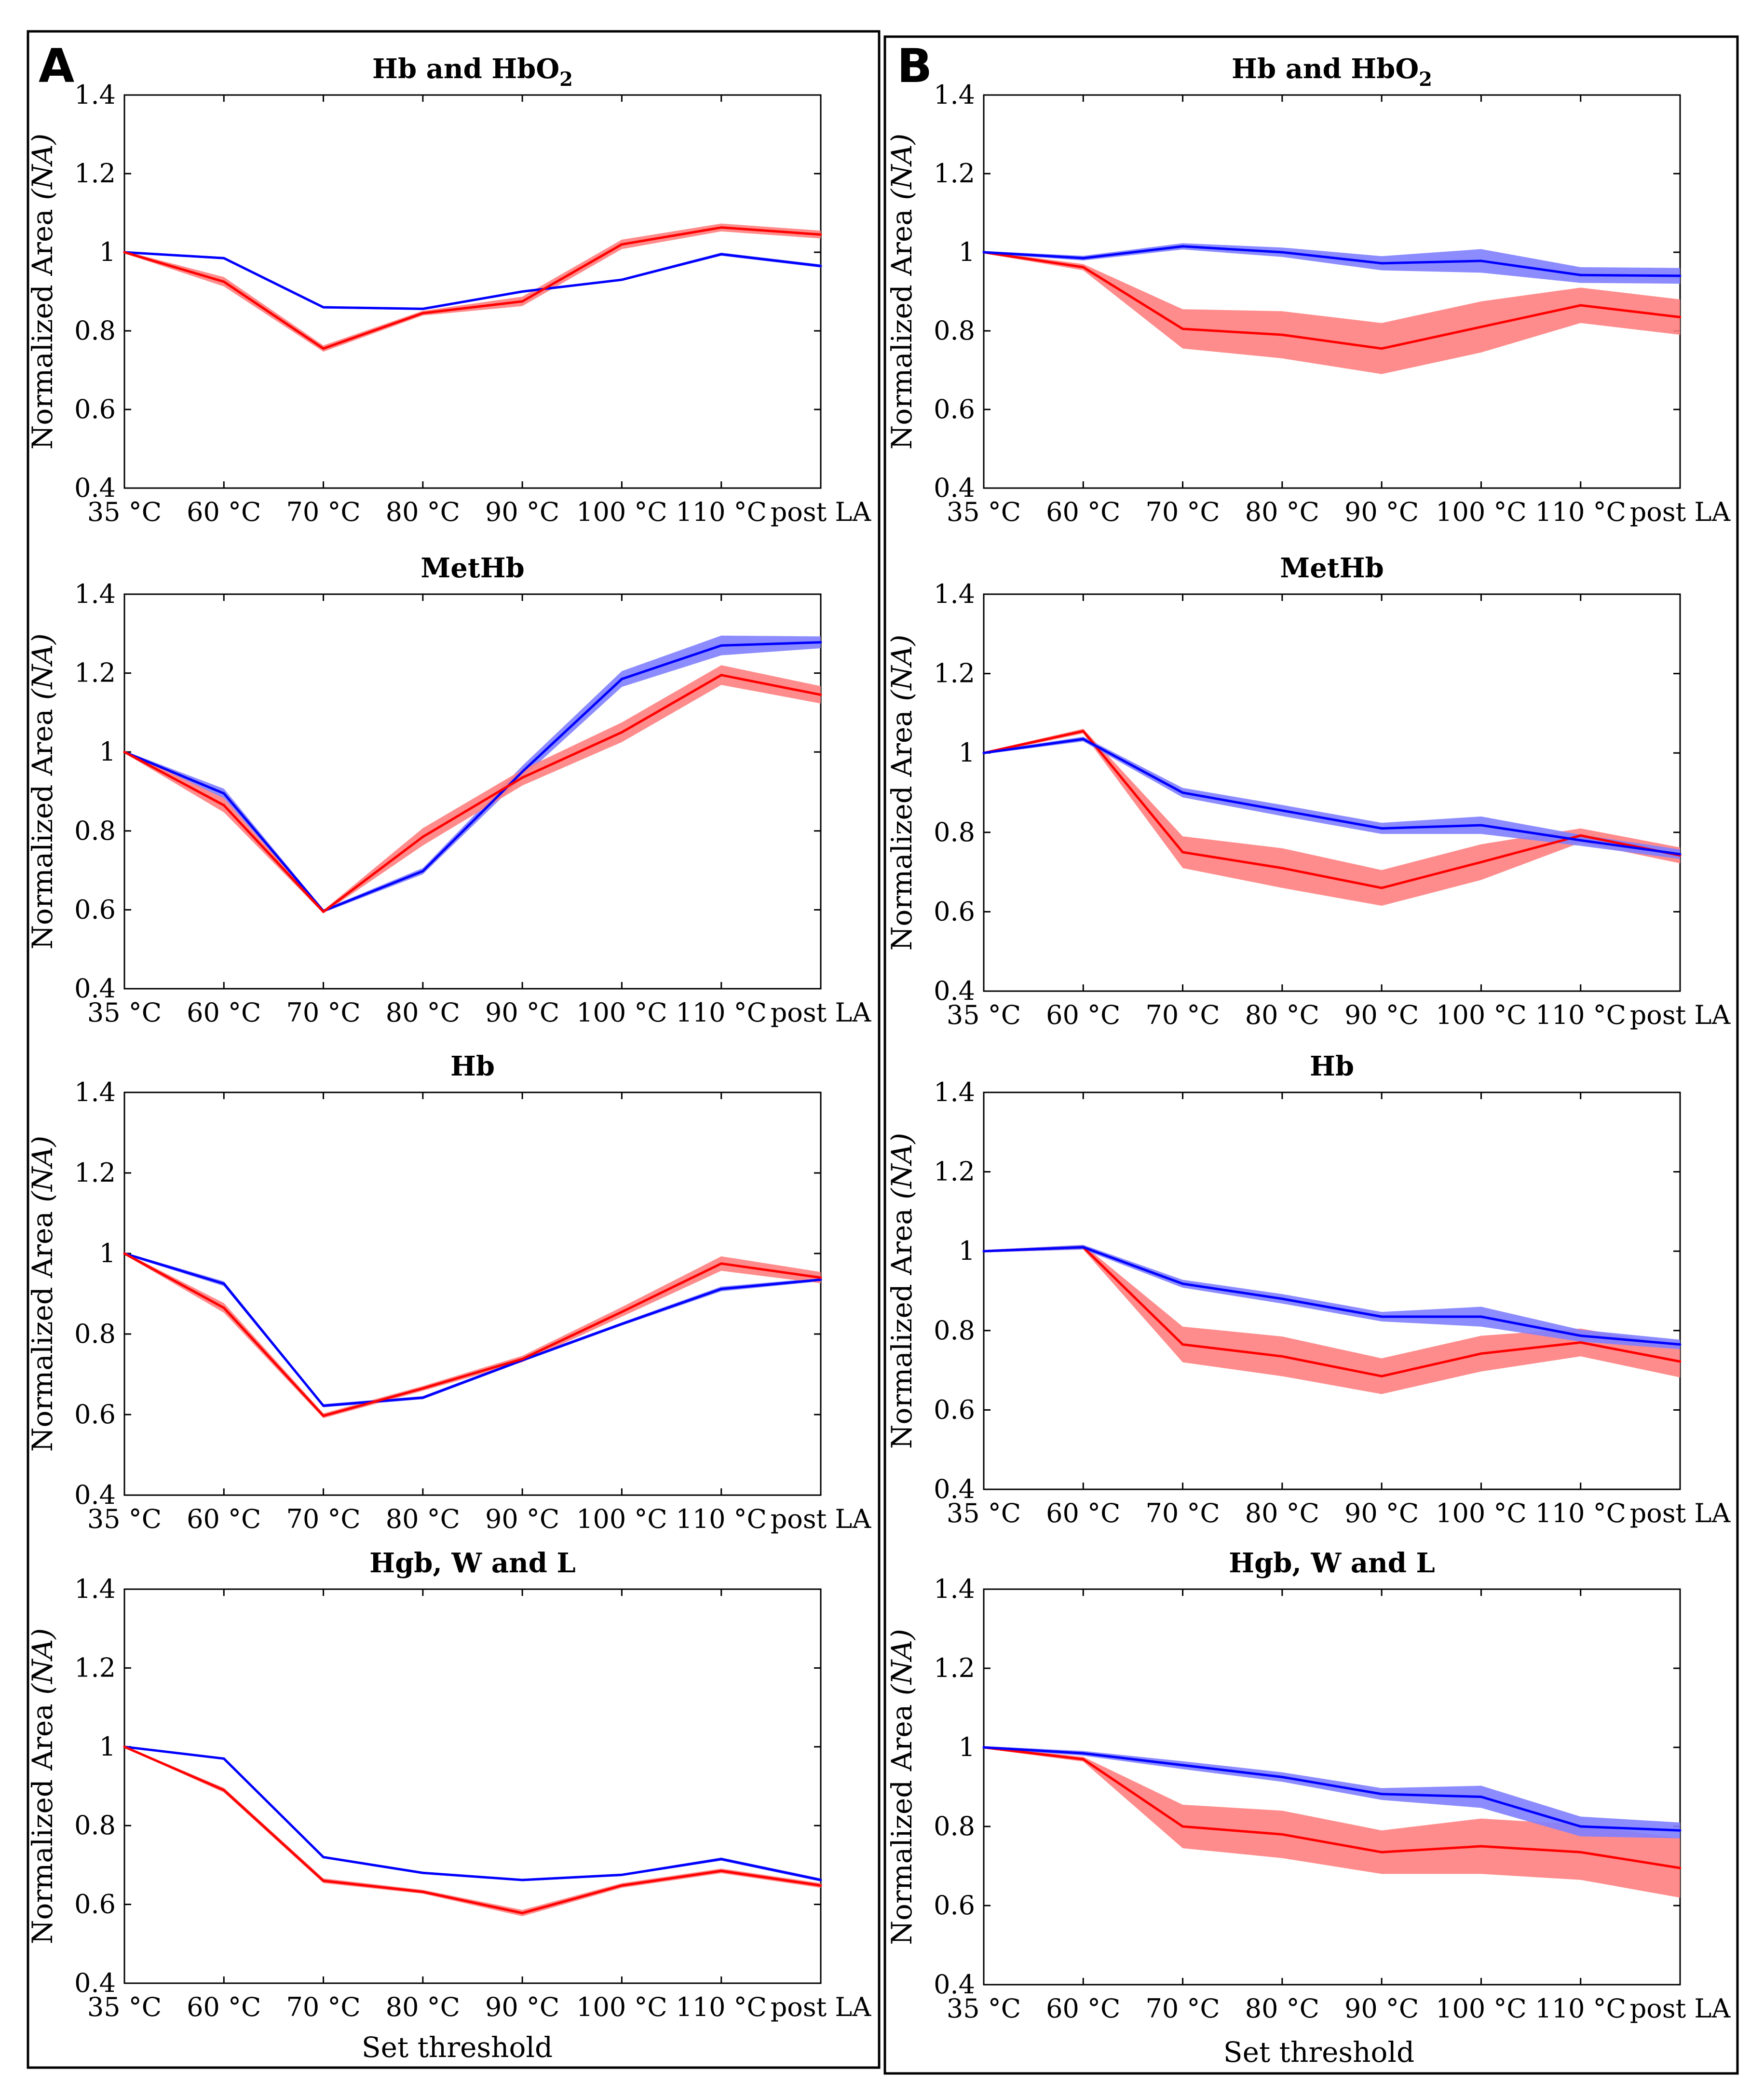 The width and height of the screenshot is (1764, 2098). I want to click on x-tick-label: 110 °C, so click(1581, 512).